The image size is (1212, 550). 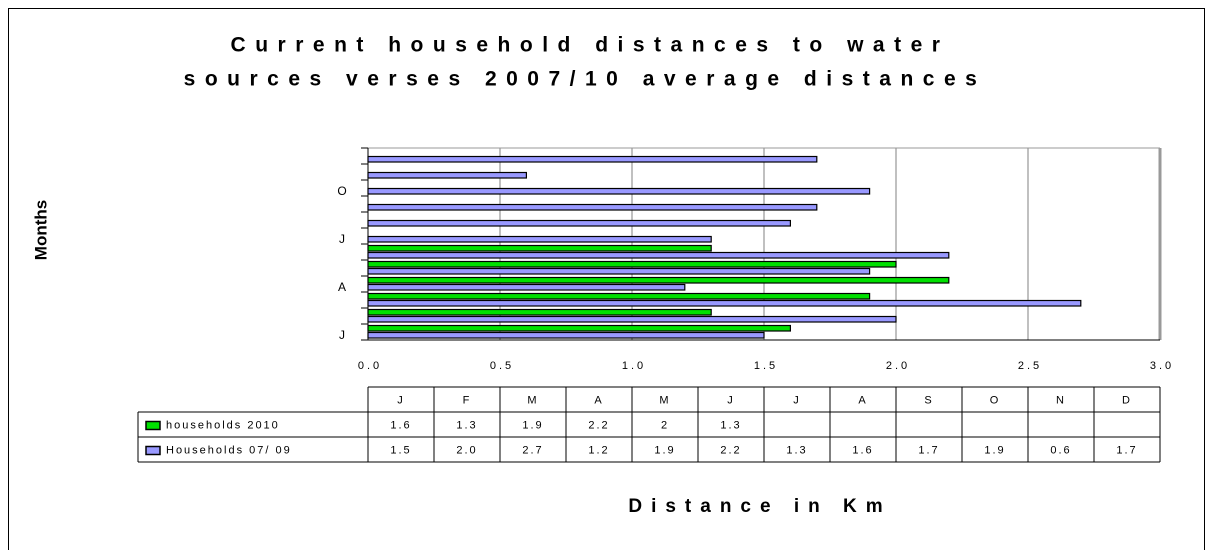 I want to click on chart-title: Current household distances to water, so click(x=590, y=45).